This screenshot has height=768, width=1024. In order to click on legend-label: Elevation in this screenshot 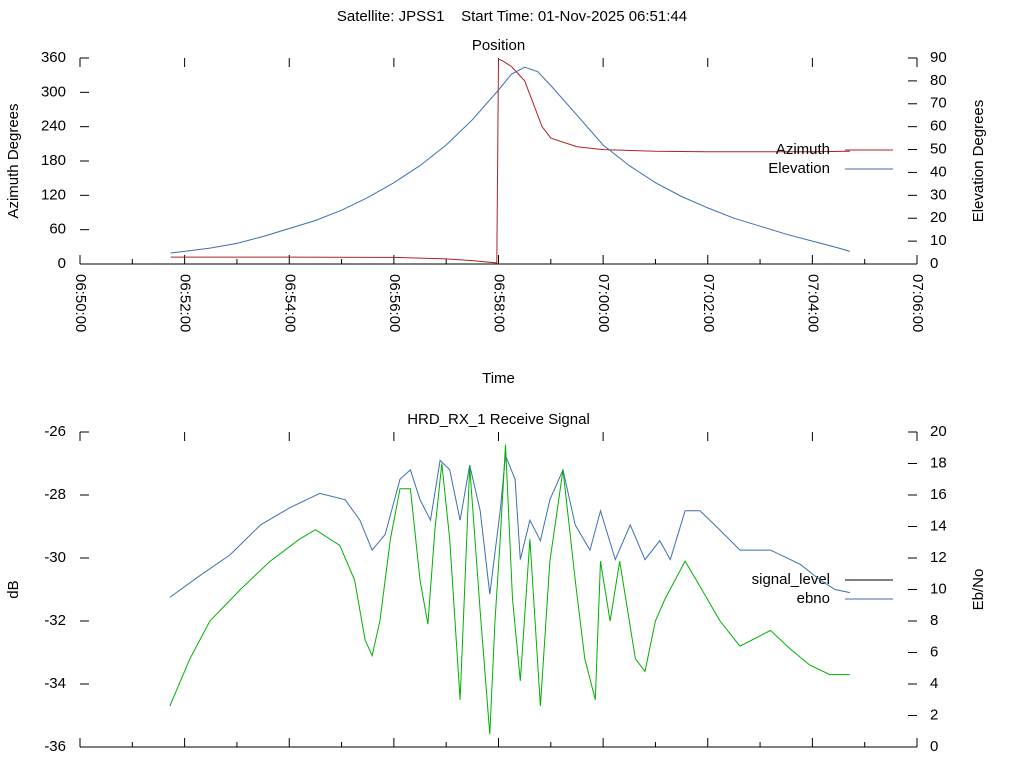, I will do `click(799, 168)`.